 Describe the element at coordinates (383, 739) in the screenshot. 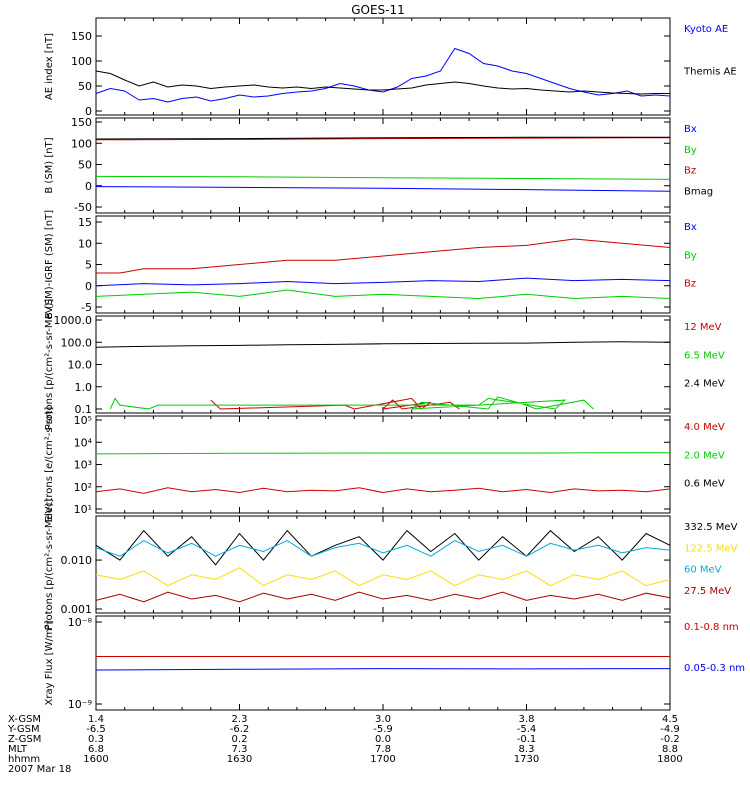

I see `footer-cell: 0.0` at that location.